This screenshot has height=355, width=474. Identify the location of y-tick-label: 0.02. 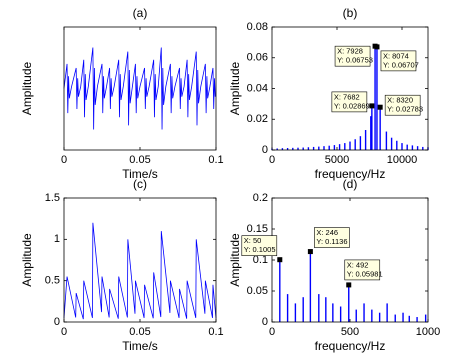
(257, 119).